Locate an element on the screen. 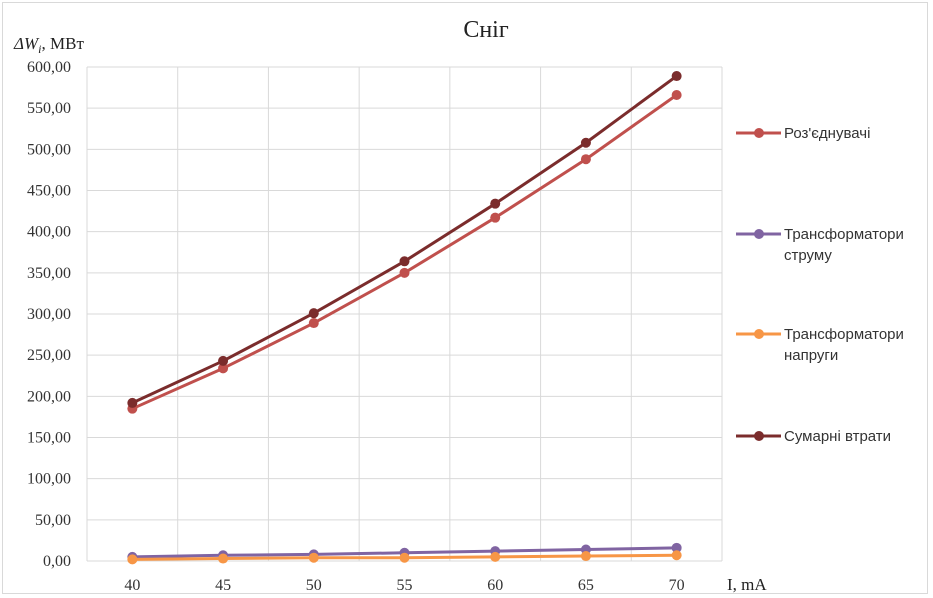 The image size is (933, 598). legend-label-line: Роз'єднувачі is located at coordinates (827, 133).